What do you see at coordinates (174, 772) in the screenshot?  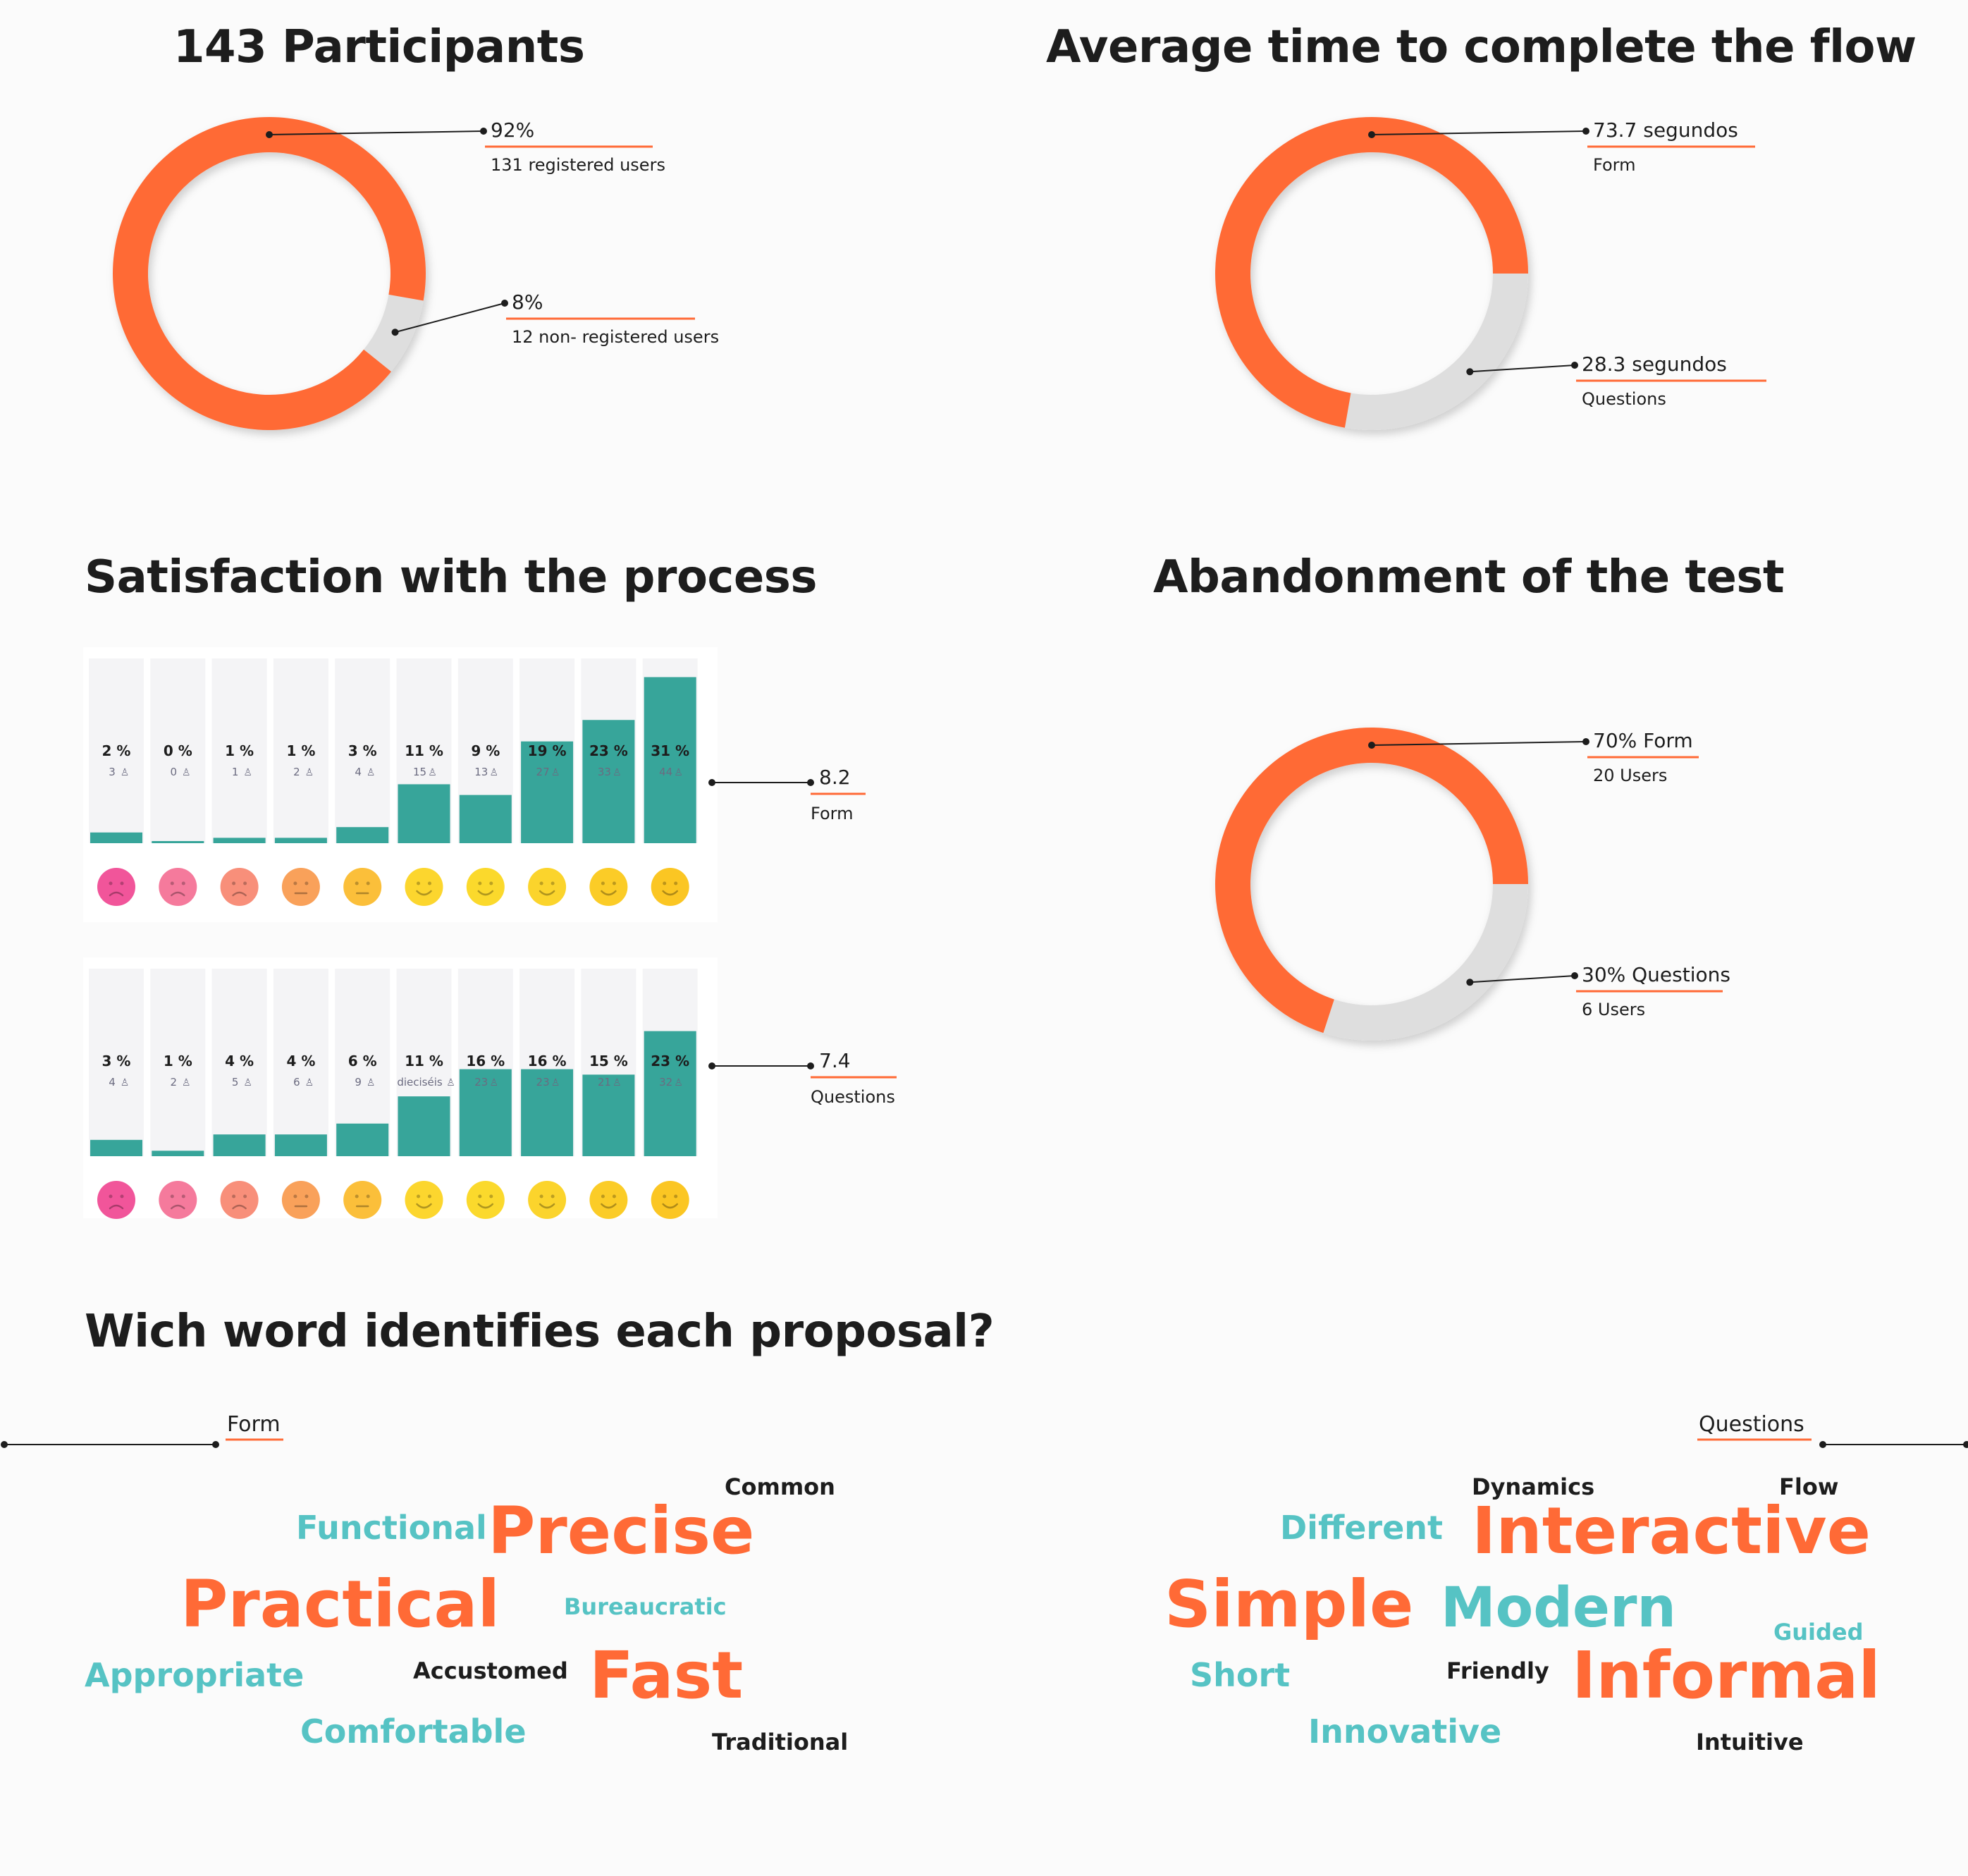 I see `bar-count-label: 0` at bounding box center [174, 772].